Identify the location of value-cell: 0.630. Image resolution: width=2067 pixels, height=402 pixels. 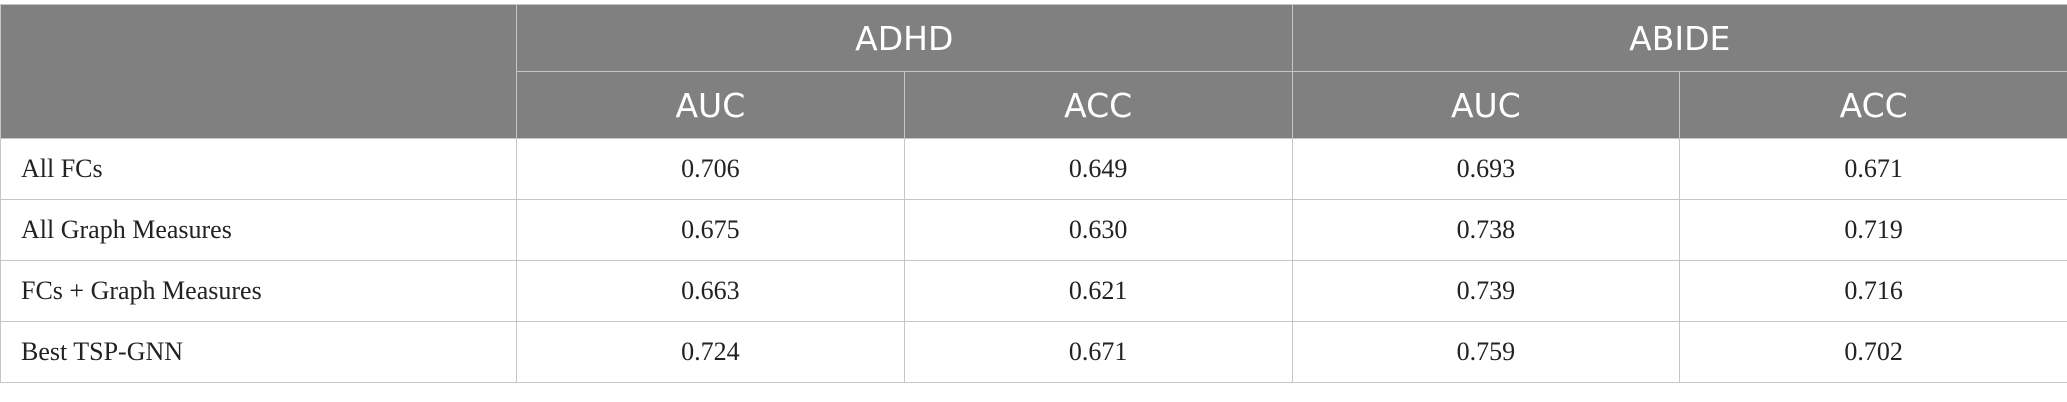
(1098, 230).